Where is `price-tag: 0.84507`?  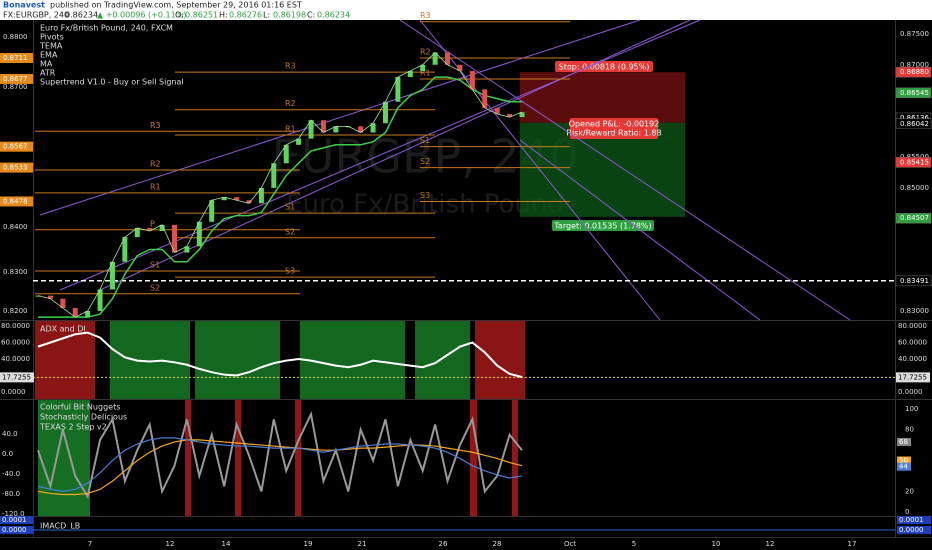 price-tag: 0.84507 is located at coordinates (914, 218).